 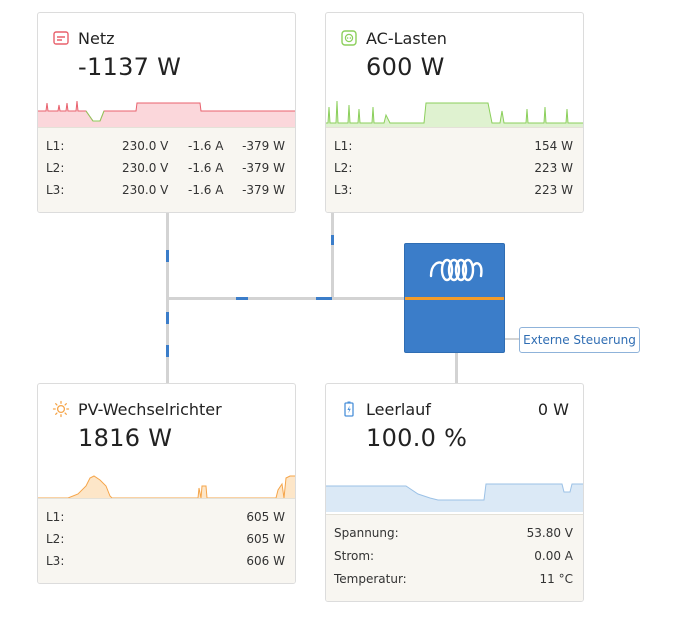 I want to click on battery-state: Leerlauf, so click(x=398, y=409).